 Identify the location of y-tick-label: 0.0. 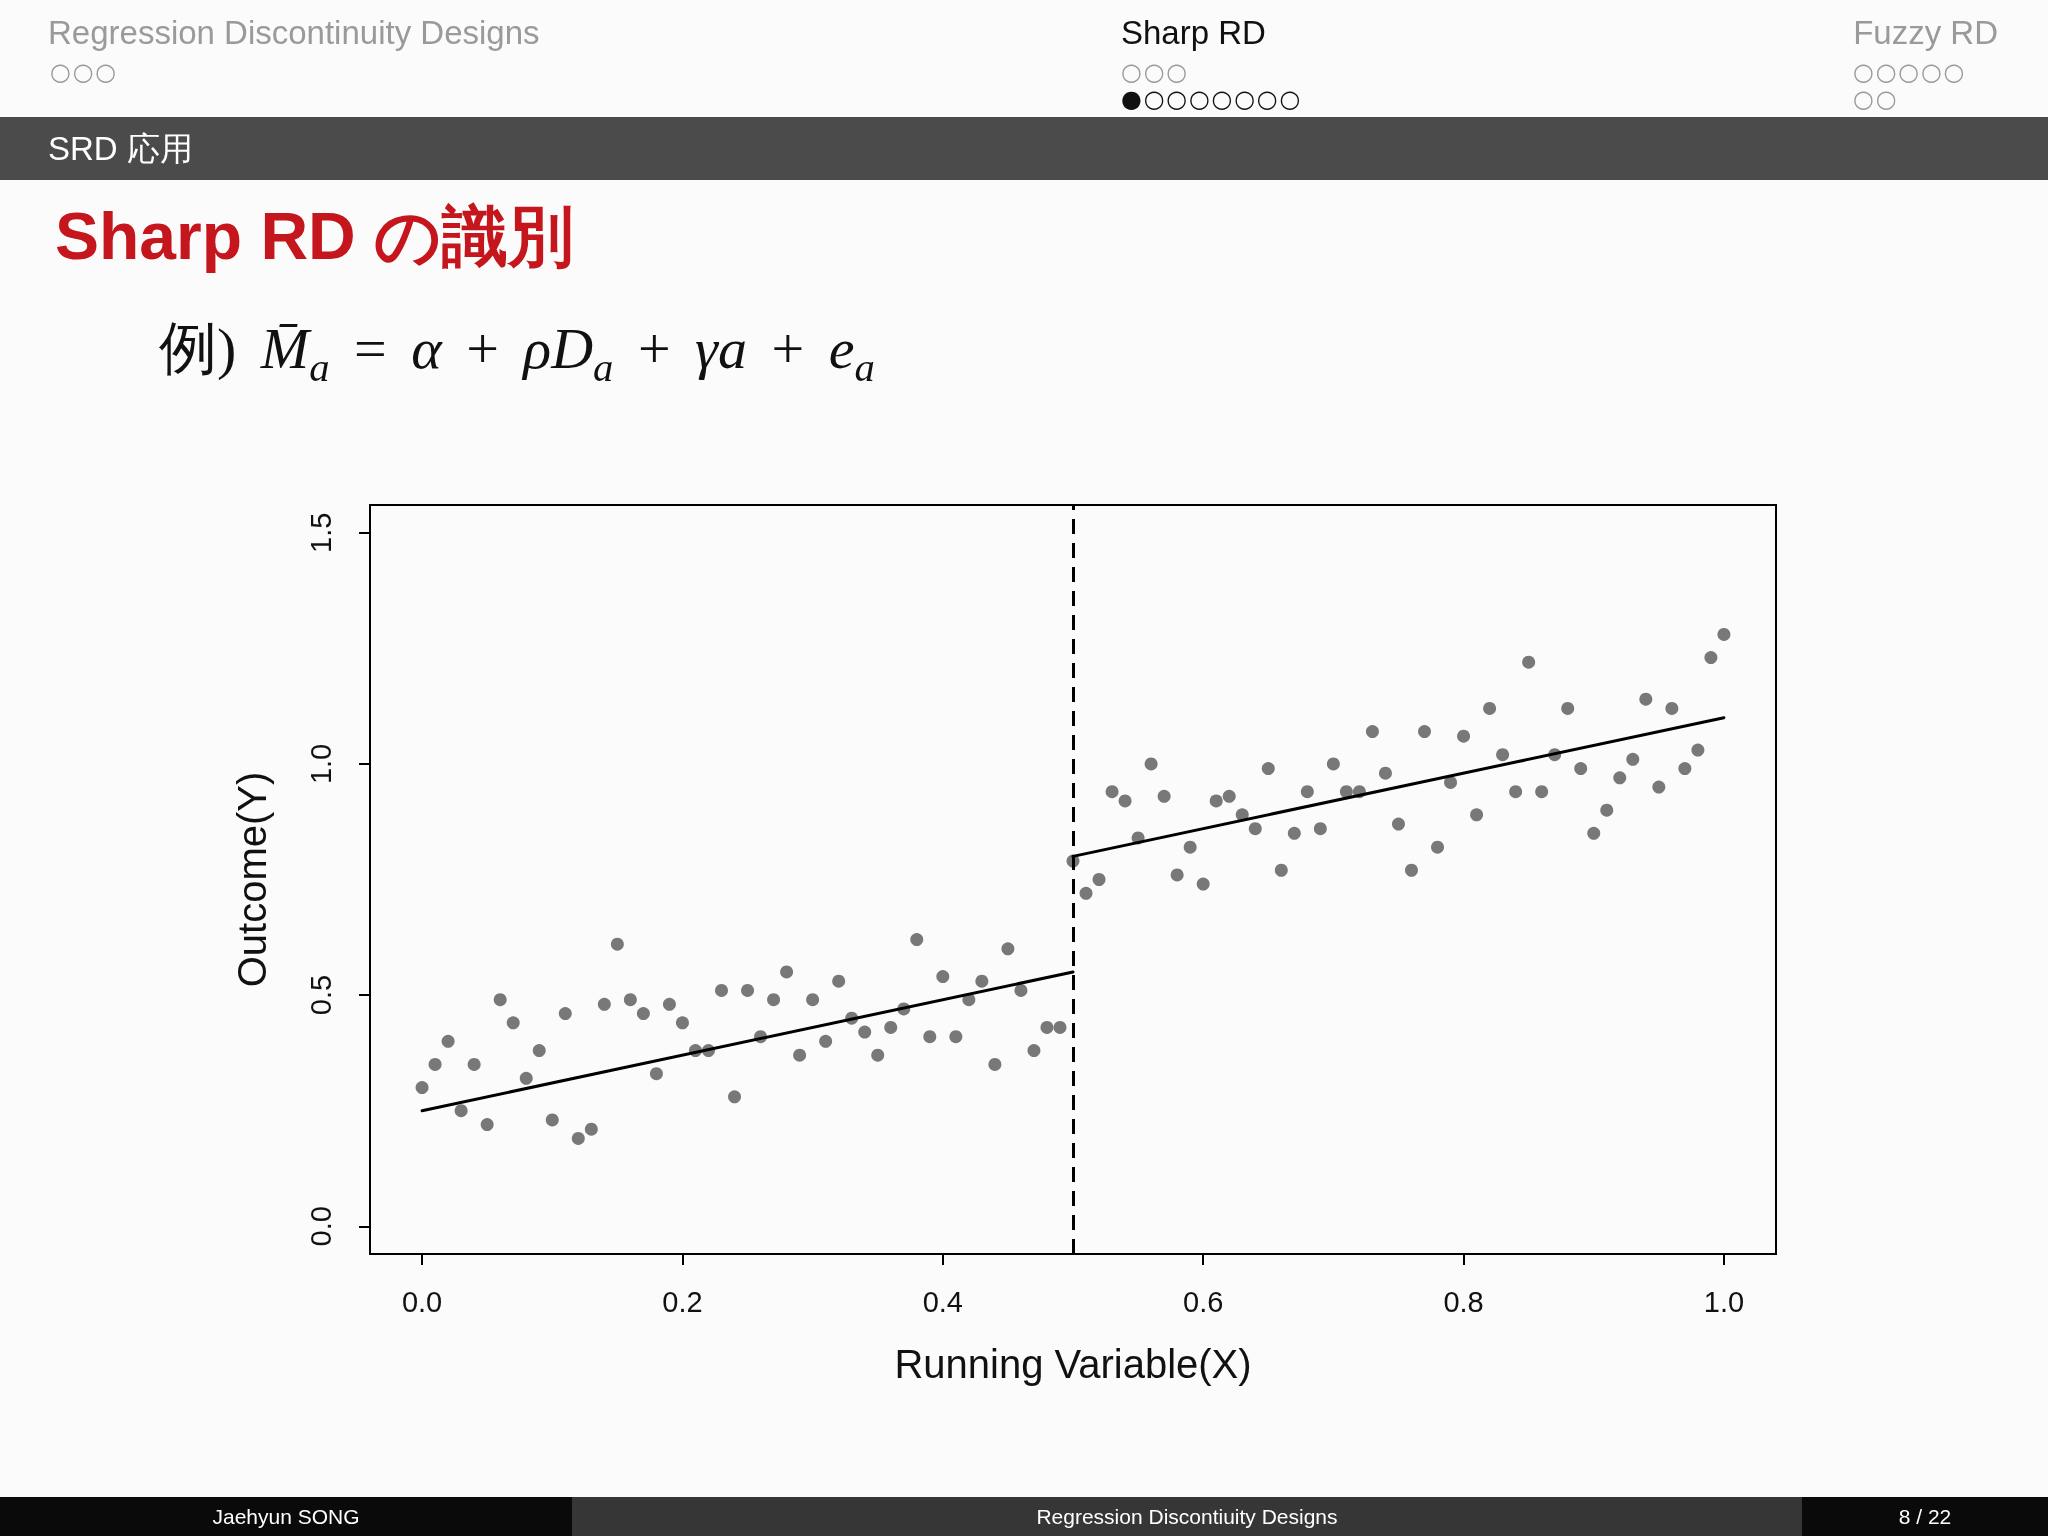
(320, 1226).